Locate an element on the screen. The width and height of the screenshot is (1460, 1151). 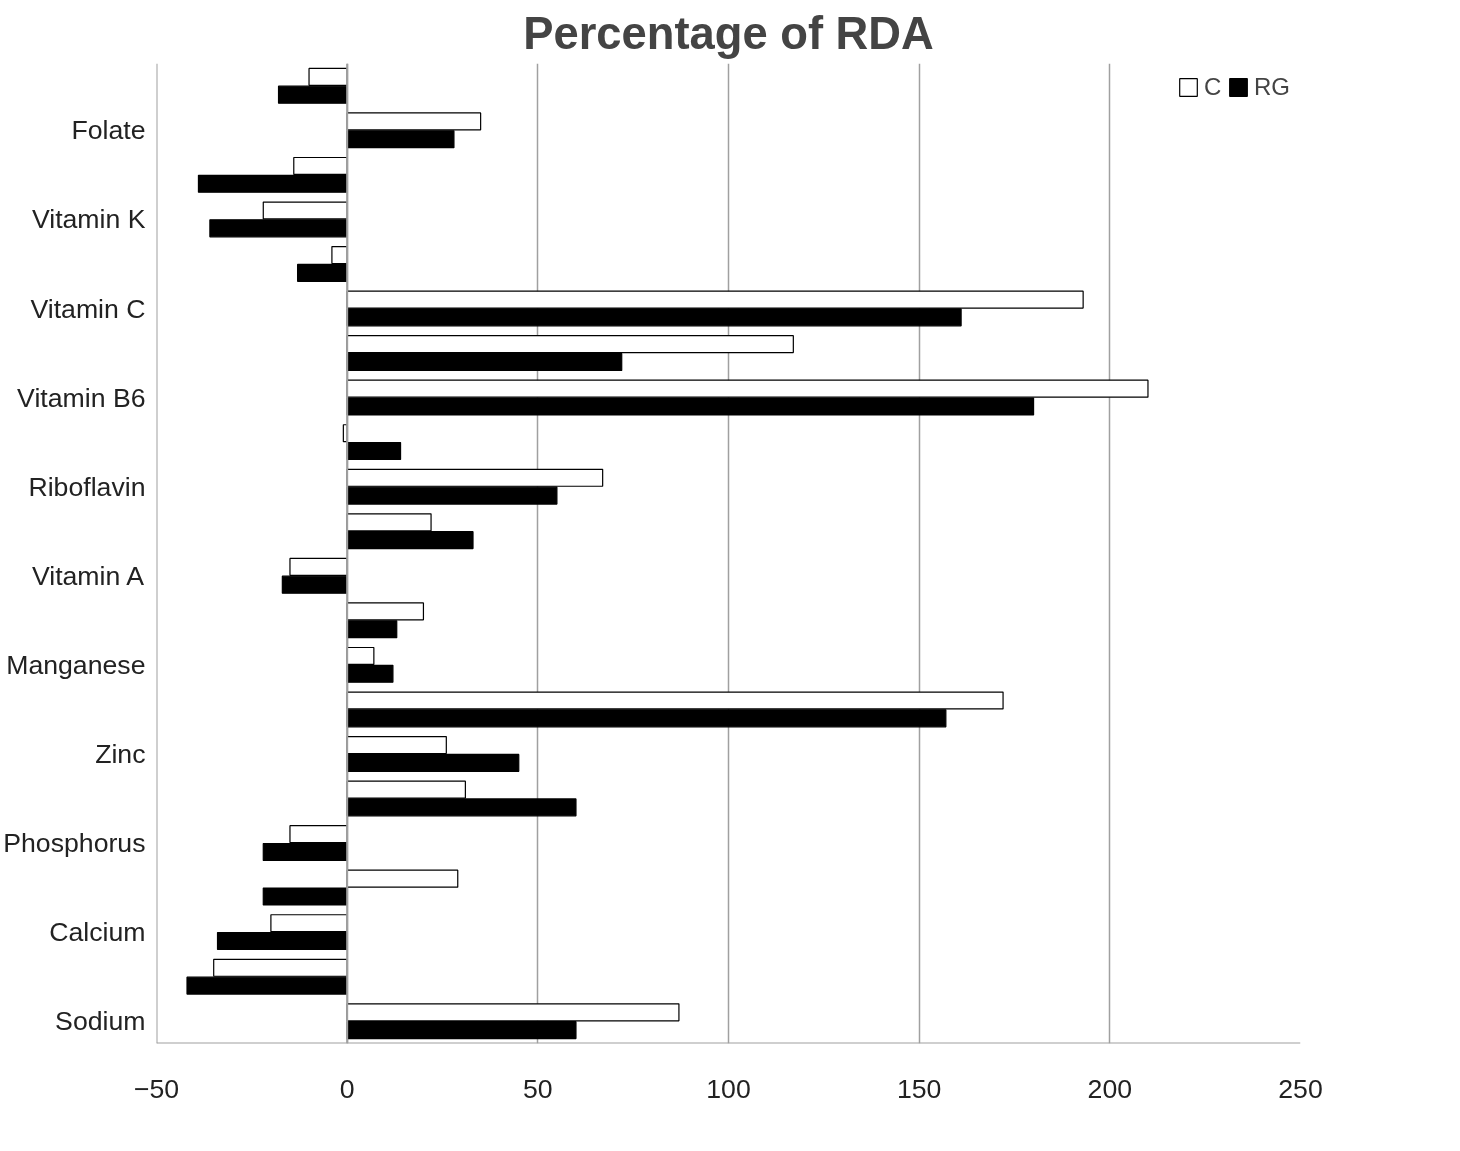
y-tick-label: Vitamin C is located at coordinates (88, 308).